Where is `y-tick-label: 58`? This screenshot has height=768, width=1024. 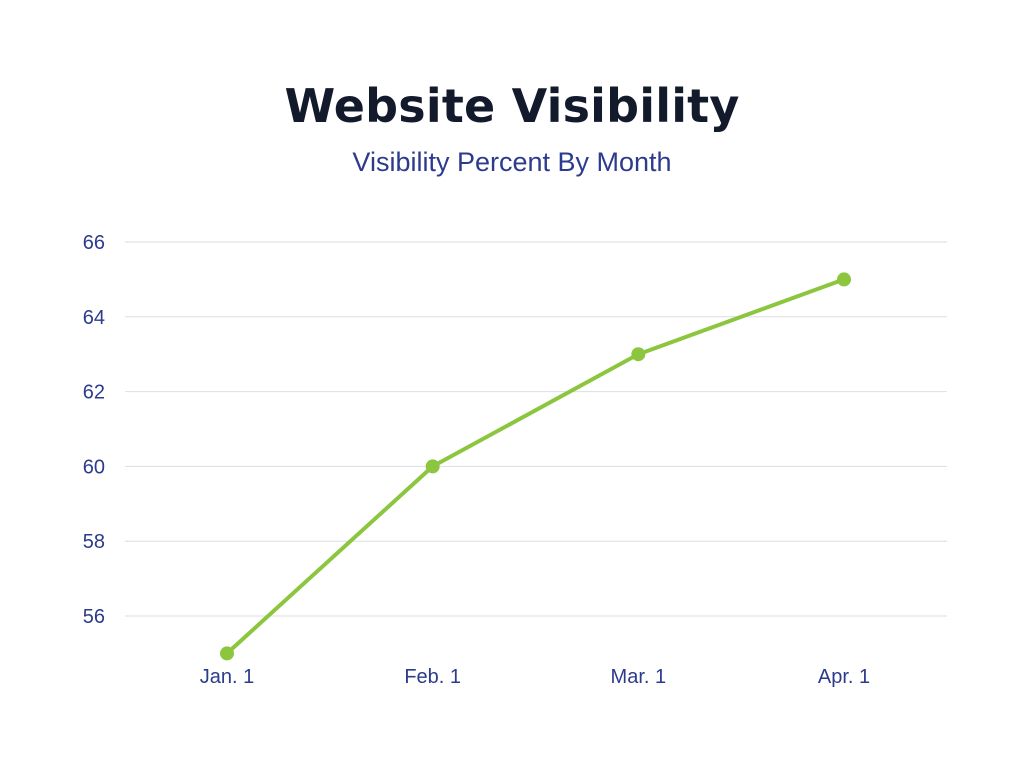
y-tick-label: 58 is located at coordinates (94, 542).